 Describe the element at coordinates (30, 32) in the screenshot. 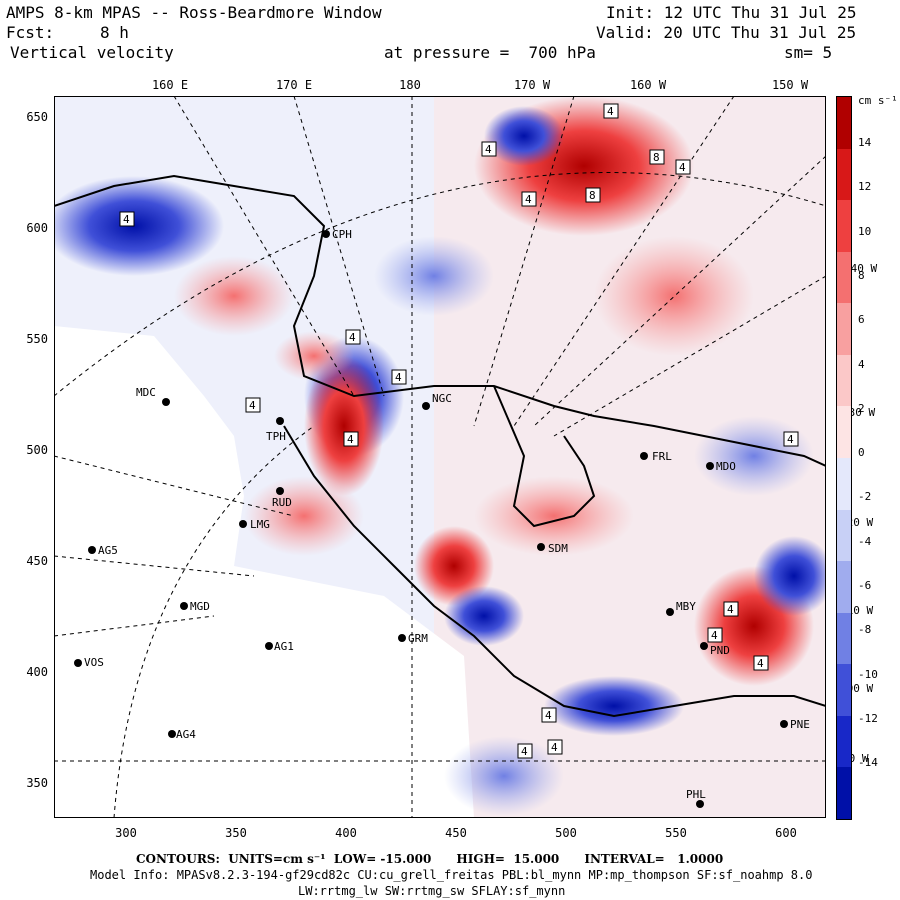

I see `forecast-label: Fcst:` at that location.